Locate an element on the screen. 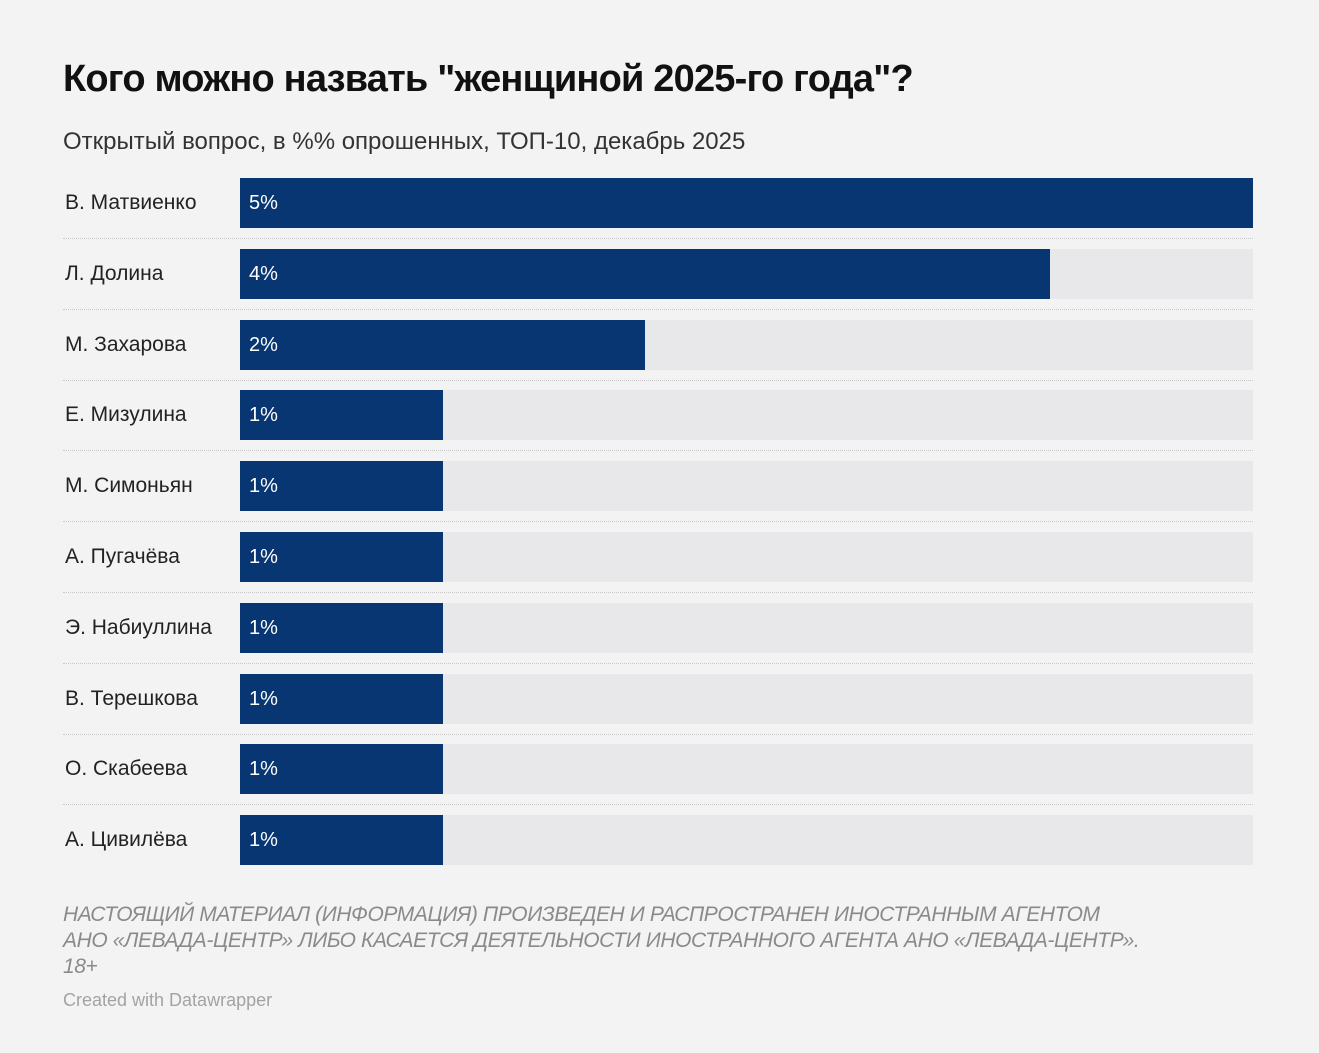 This screenshot has height=1053, width=1319. bar-row: М. Симоньян 1% is located at coordinates (658, 486).